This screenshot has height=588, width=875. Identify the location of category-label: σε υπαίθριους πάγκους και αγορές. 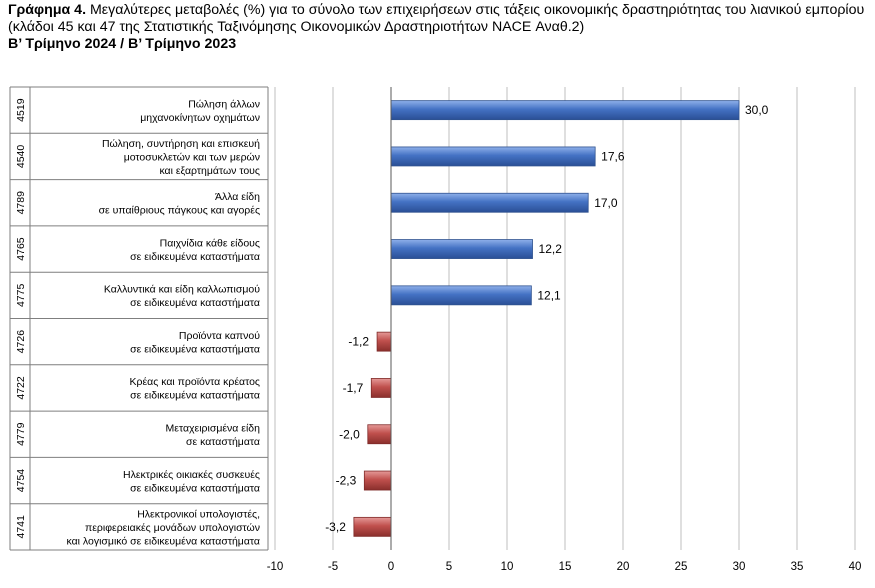
(179, 211).